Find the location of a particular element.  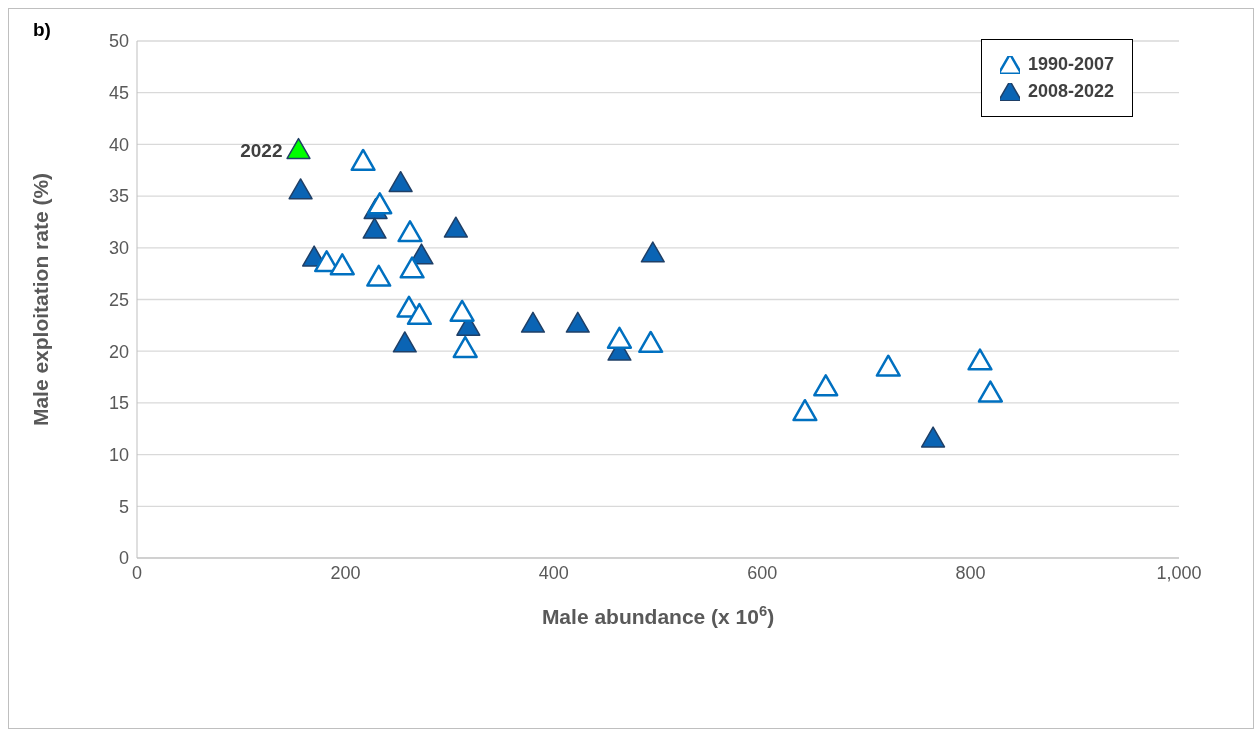

y-tick-label: 40 is located at coordinates (118, 144).